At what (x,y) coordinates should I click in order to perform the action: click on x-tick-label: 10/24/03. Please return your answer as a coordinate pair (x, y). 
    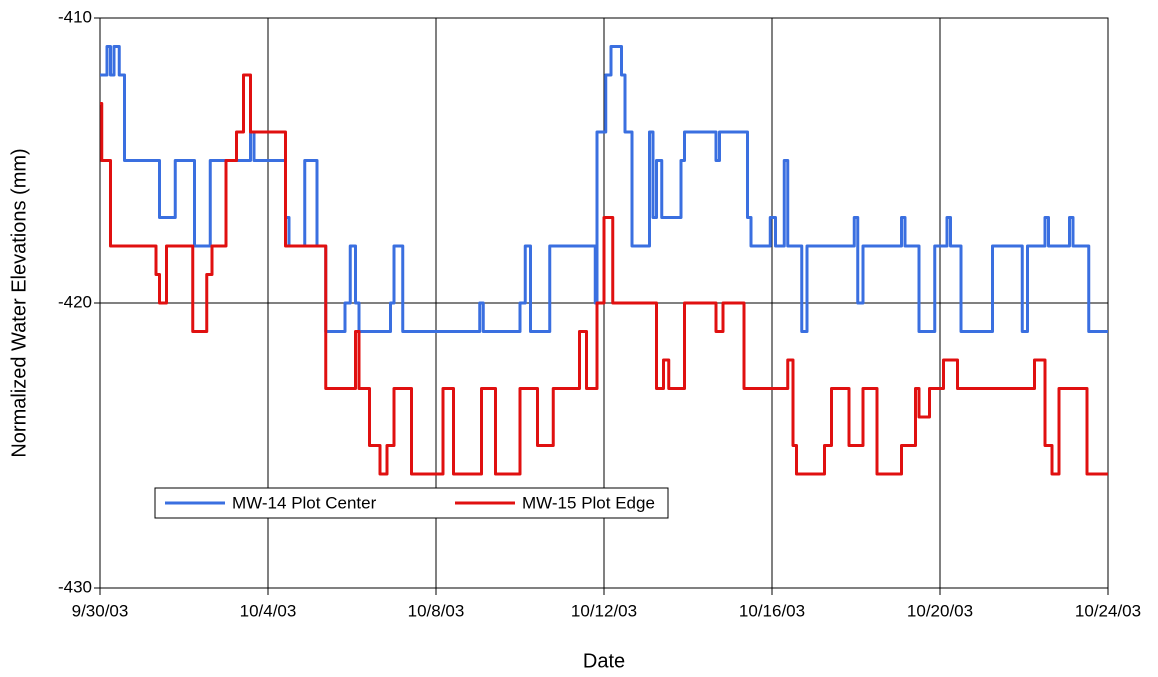
    Looking at the image, I should click on (1108, 610).